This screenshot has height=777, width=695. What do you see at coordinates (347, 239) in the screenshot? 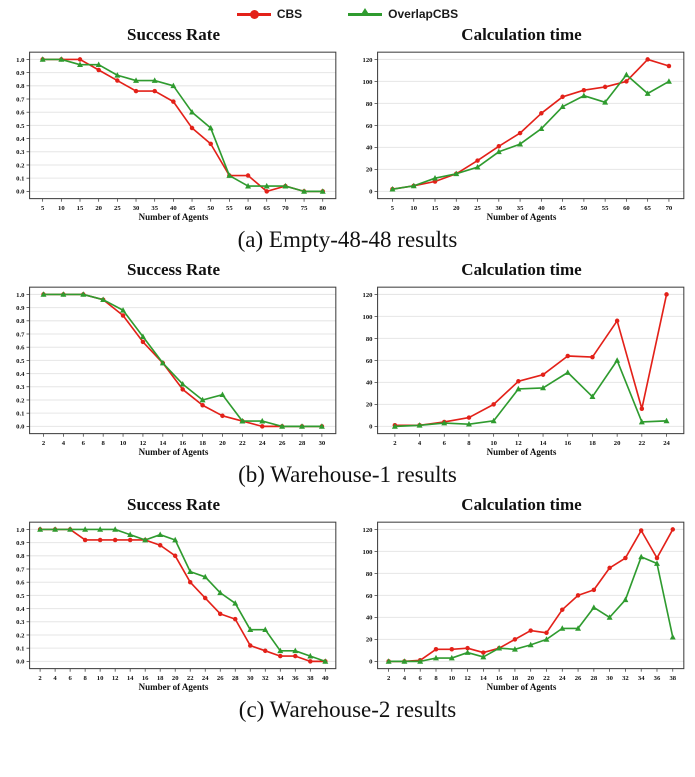
I see `caption-a: (a) Empty-48-48 results` at bounding box center [347, 239].